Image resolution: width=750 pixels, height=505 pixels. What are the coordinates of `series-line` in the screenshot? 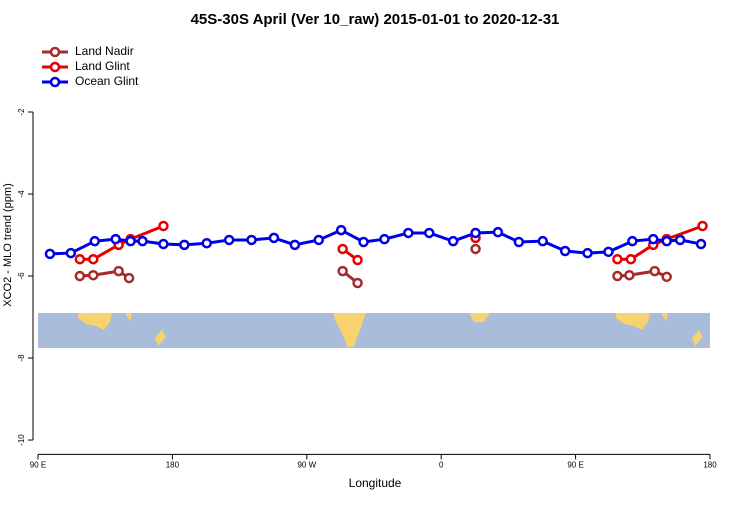 It's located at (373, 277).